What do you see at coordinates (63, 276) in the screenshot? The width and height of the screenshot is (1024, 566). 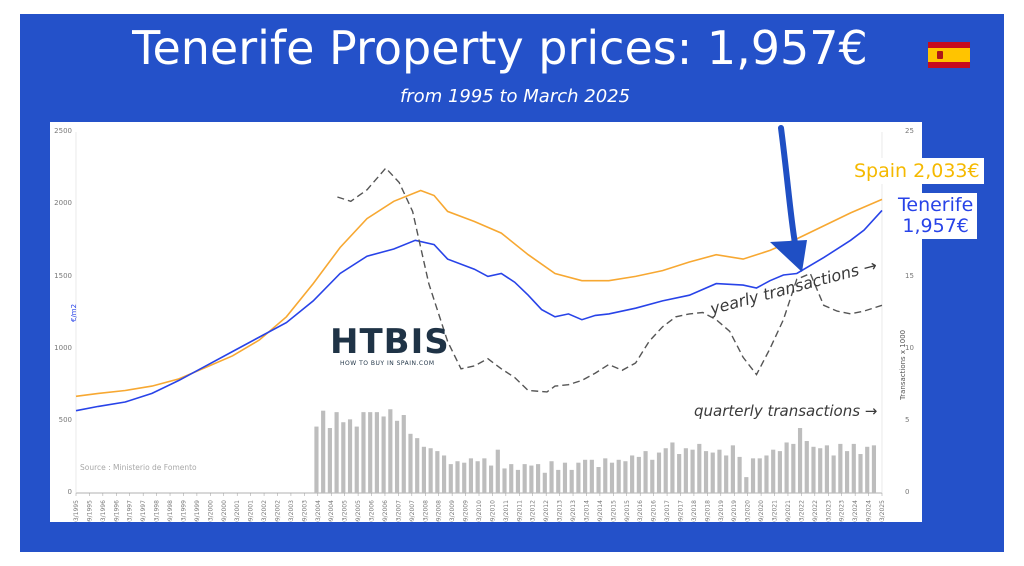 I see `y-tick-left: 1500` at bounding box center [63, 276].